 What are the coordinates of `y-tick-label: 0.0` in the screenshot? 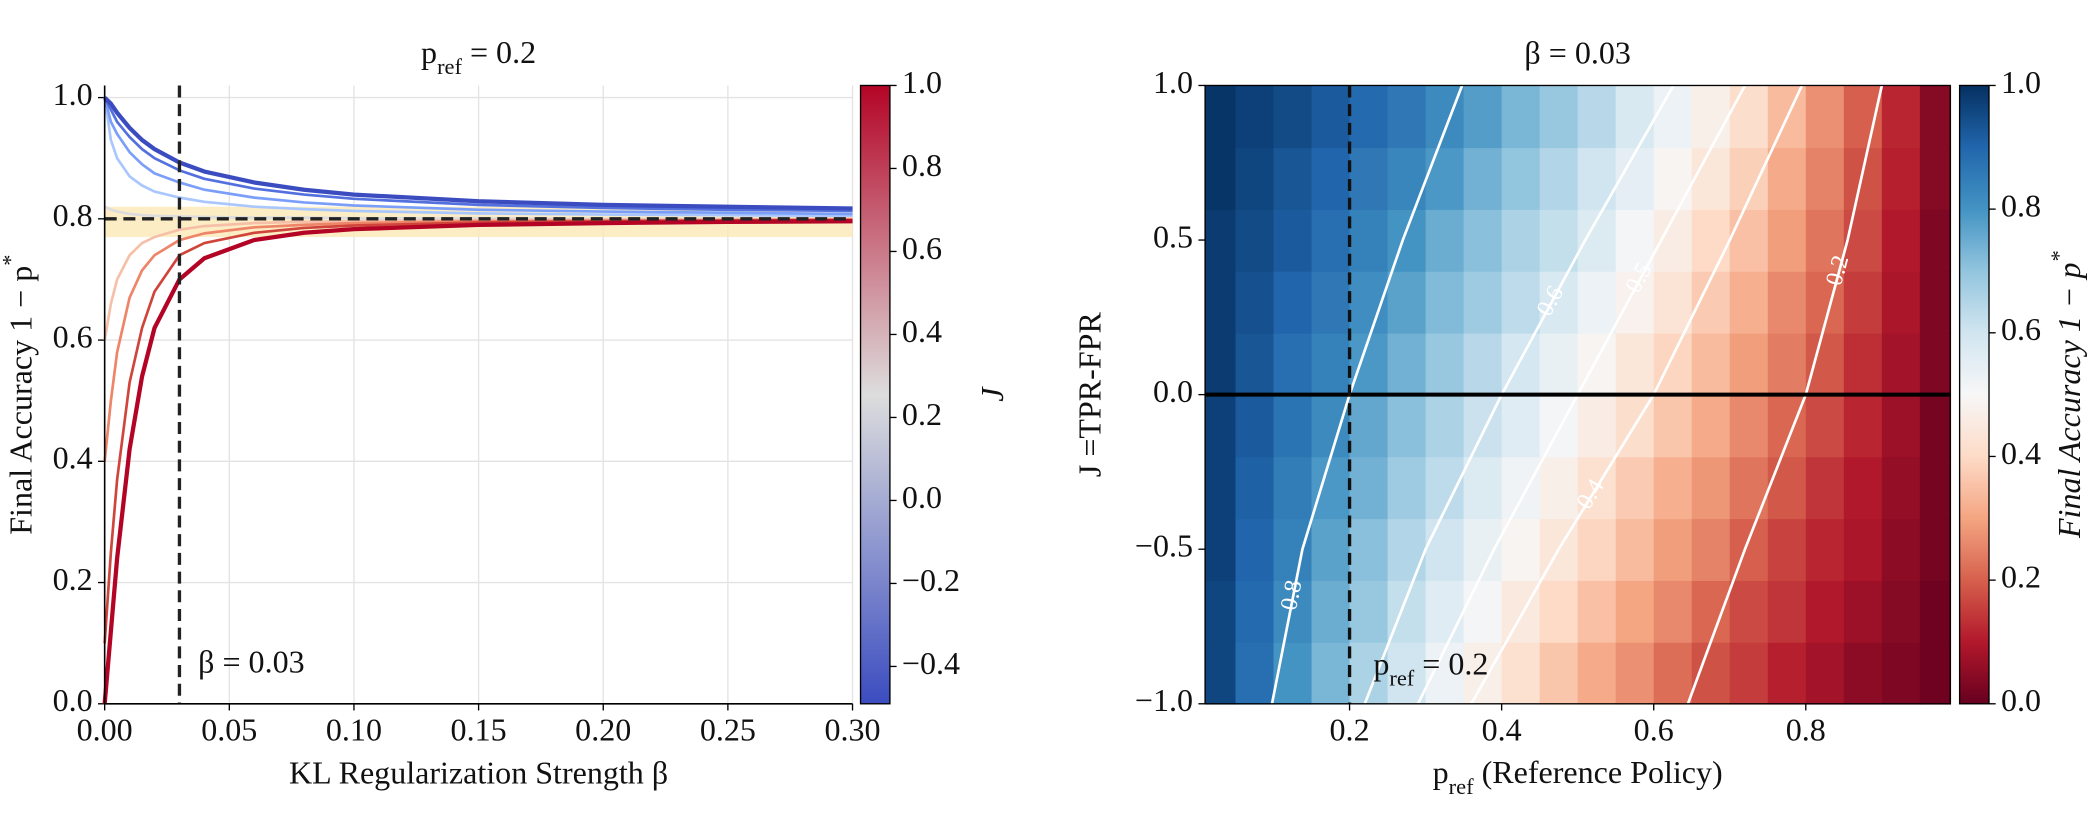 It's located at (73, 700).